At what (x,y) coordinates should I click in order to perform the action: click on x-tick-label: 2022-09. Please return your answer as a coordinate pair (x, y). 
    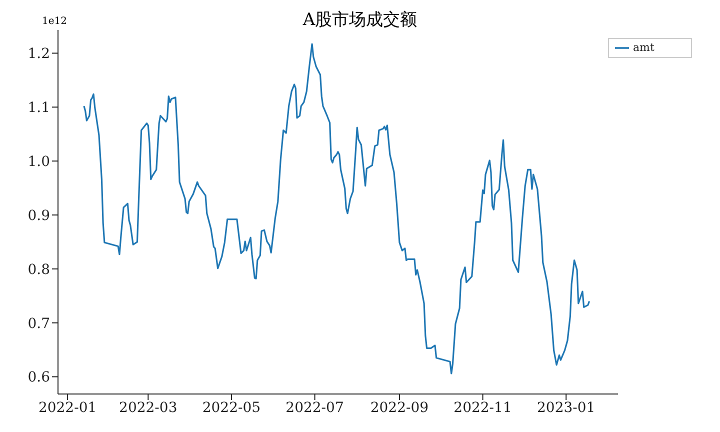
    Looking at the image, I should click on (399, 408).